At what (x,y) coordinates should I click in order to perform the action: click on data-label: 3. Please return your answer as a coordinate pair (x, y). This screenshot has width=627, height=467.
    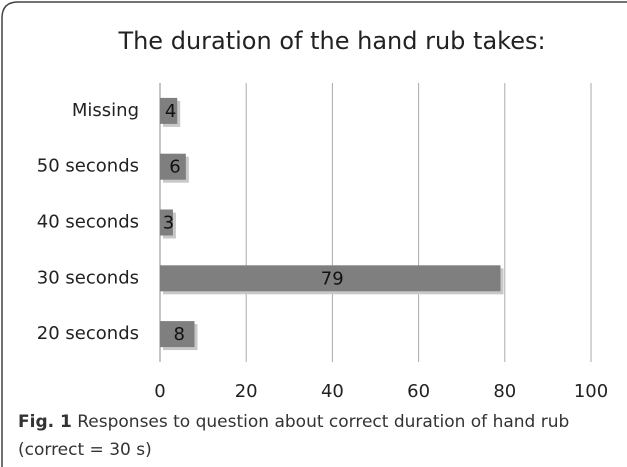
    Looking at the image, I should click on (168, 223).